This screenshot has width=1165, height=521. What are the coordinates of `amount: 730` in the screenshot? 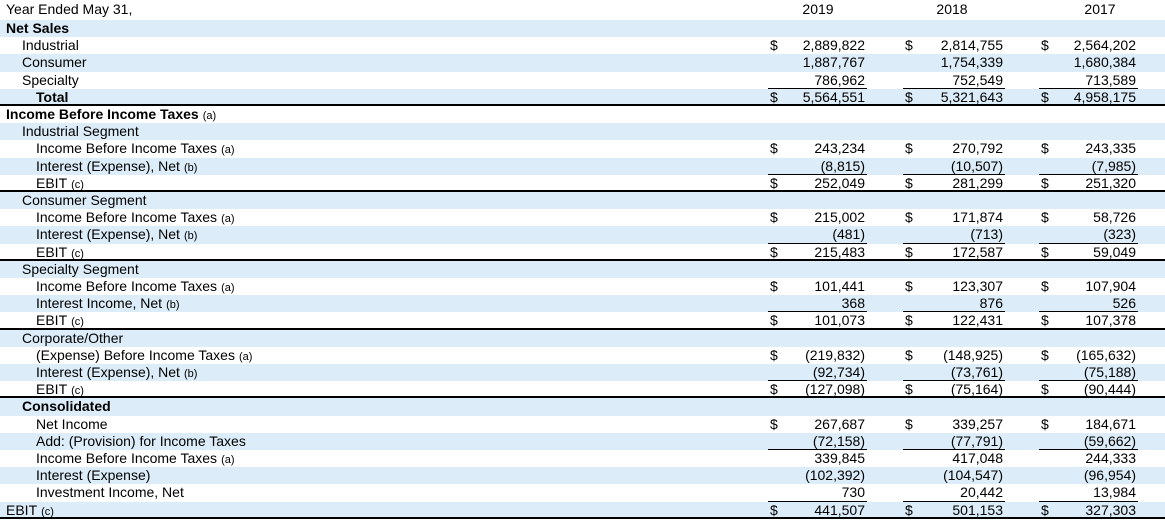 It's located at (853, 492).